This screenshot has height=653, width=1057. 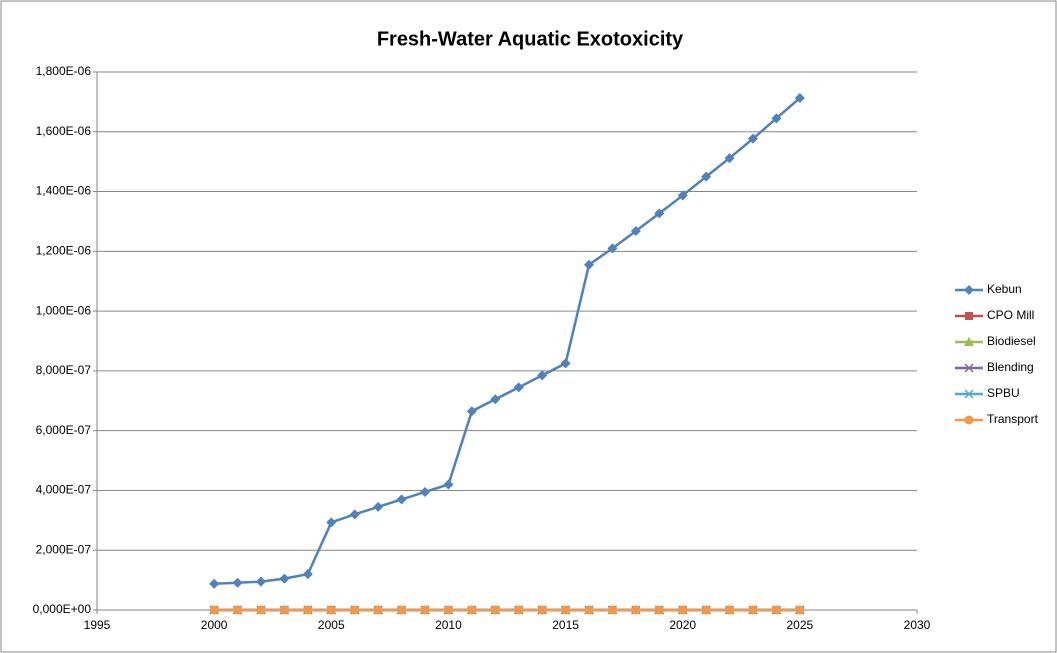 I want to click on y-tick-label: 1,800E-06, so click(x=64, y=71).